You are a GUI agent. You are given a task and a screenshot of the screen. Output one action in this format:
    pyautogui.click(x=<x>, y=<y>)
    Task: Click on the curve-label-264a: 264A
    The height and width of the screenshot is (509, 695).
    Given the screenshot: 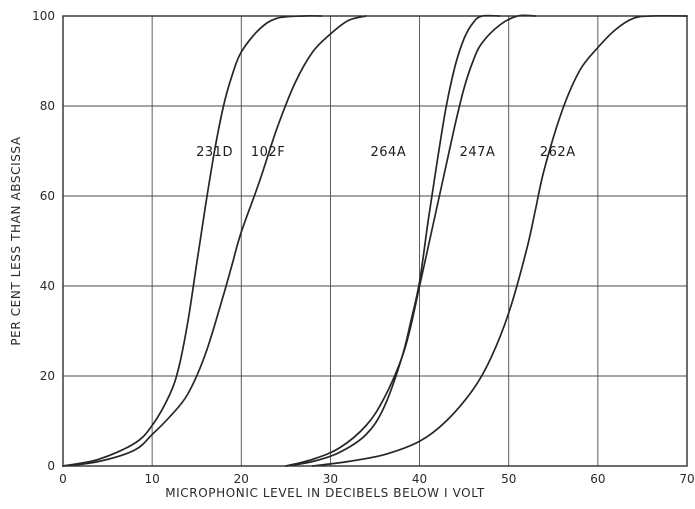 What is the action you would take?
    pyautogui.click(x=389, y=152)
    